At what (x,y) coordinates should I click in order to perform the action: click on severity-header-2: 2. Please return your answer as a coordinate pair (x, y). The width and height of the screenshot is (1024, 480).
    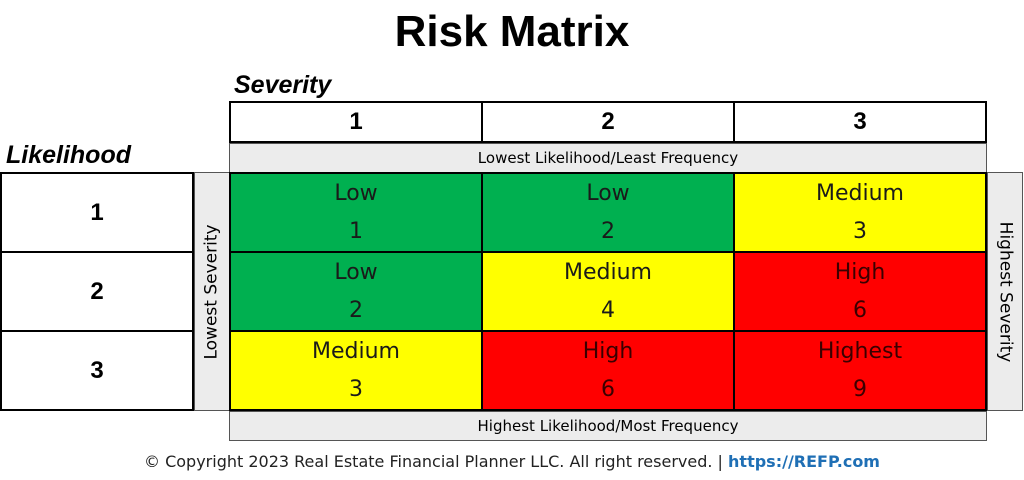
    Looking at the image, I should click on (609, 122).